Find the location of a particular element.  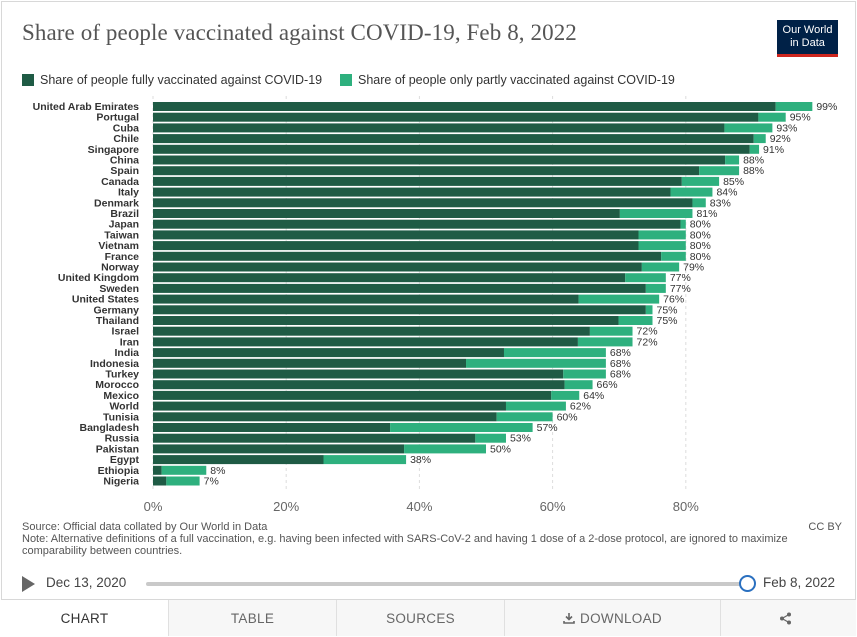

x-tick-label: 20% is located at coordinates (286, 506).